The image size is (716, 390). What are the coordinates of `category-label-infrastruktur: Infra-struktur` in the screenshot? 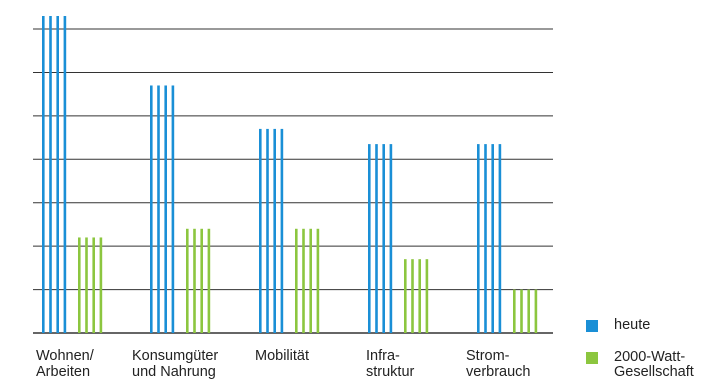 It's located at (390, 364).